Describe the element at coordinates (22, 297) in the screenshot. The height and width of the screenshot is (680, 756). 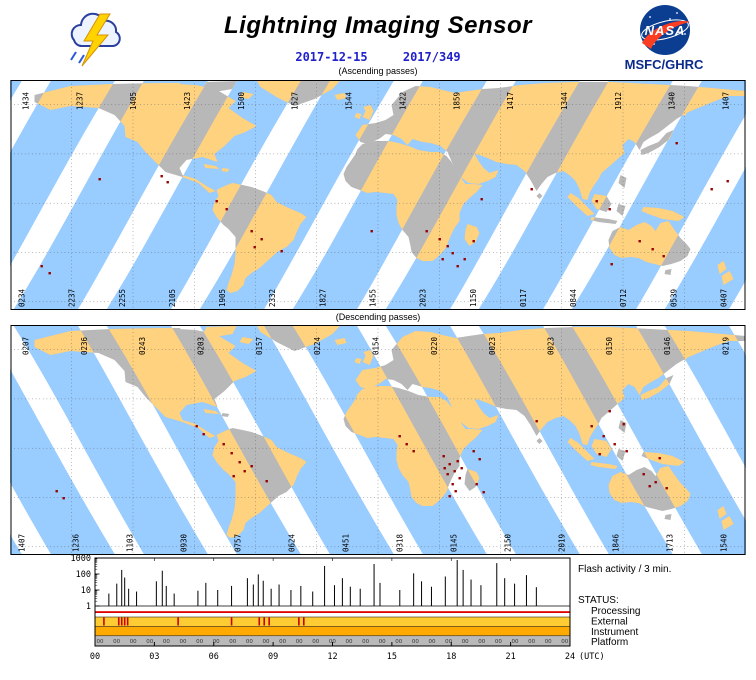
I see `pass-time-label: 0234` at that location.